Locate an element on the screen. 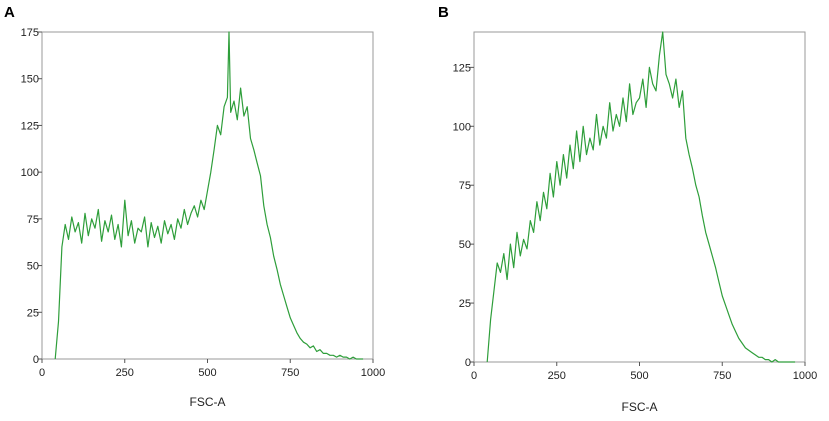 This screenshot has height=421, width=829. x-axis-label-b: FSC-A is located at coordinates (640, 407).